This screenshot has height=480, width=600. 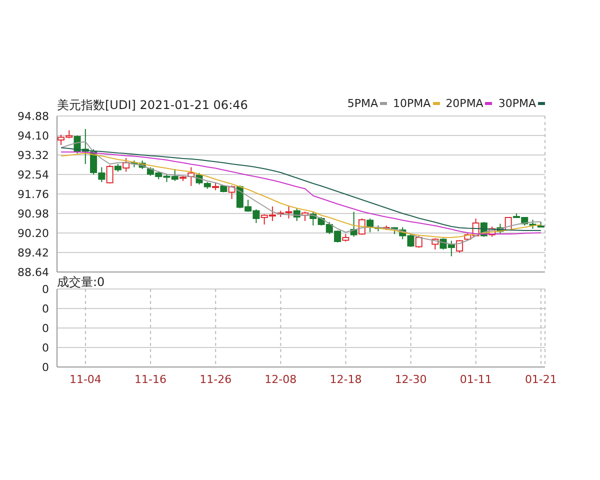 I want to click on category-label: 12-18, so click(x=346, y=379).